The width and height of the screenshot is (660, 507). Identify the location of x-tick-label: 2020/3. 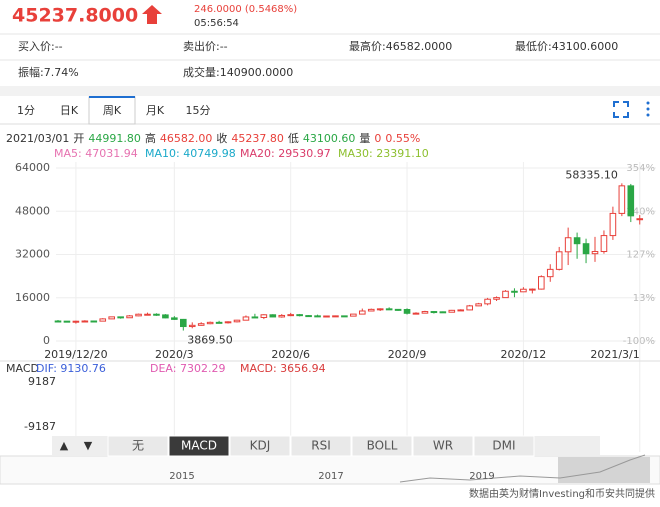
(174, 354).